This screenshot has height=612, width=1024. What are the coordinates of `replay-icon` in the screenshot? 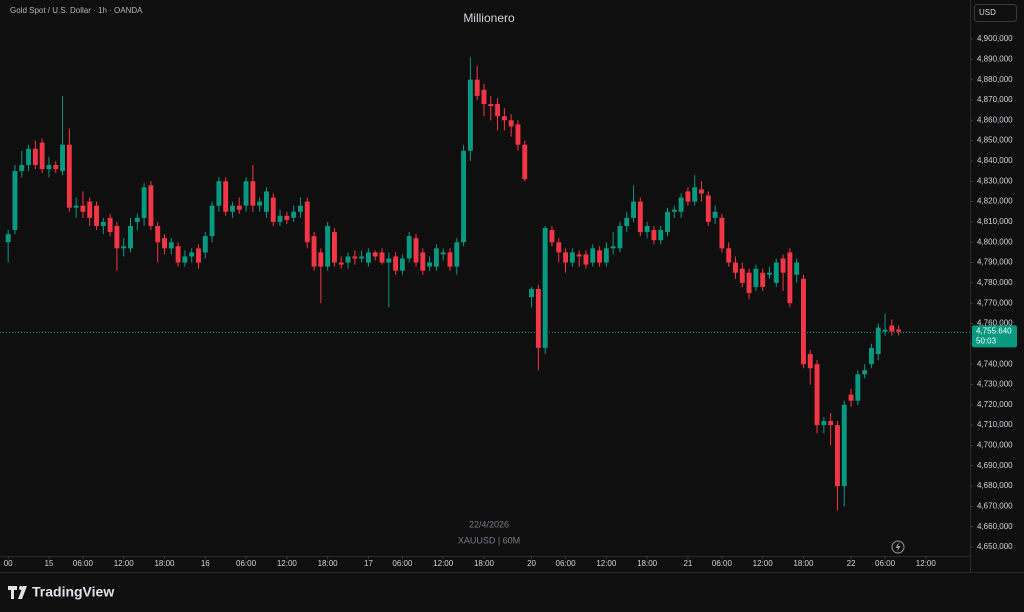 It's located at (898, 547).